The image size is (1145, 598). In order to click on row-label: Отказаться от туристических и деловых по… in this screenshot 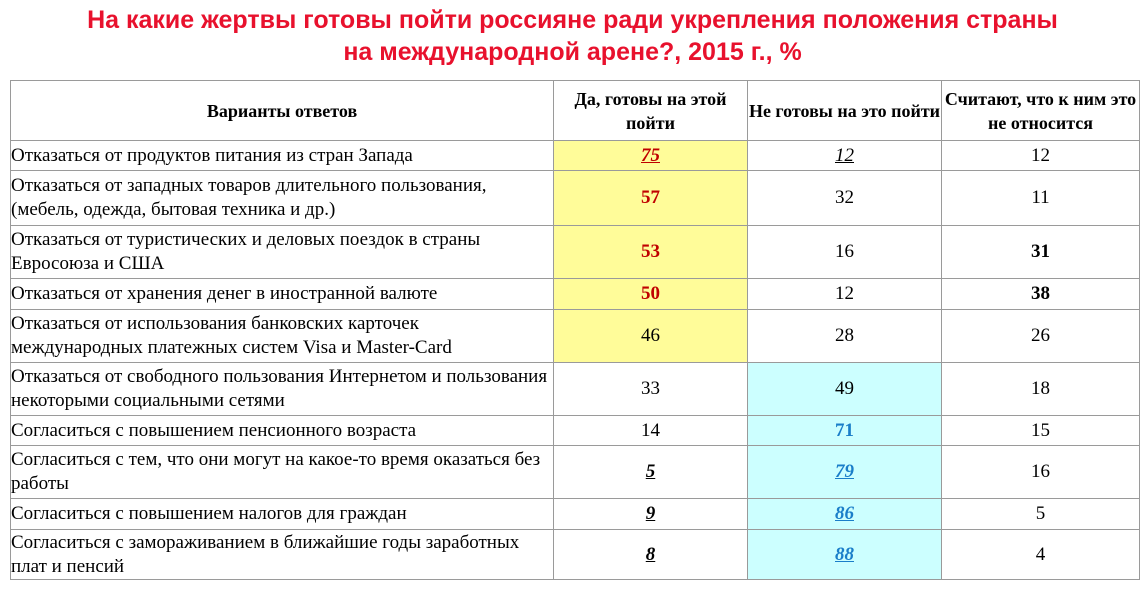, I will do `click(282, 252)`.